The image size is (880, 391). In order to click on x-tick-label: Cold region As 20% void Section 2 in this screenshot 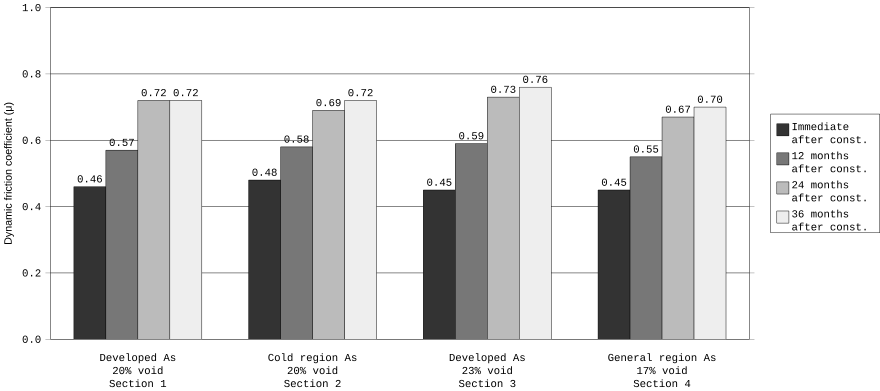, I will do `click(312, 370)`.